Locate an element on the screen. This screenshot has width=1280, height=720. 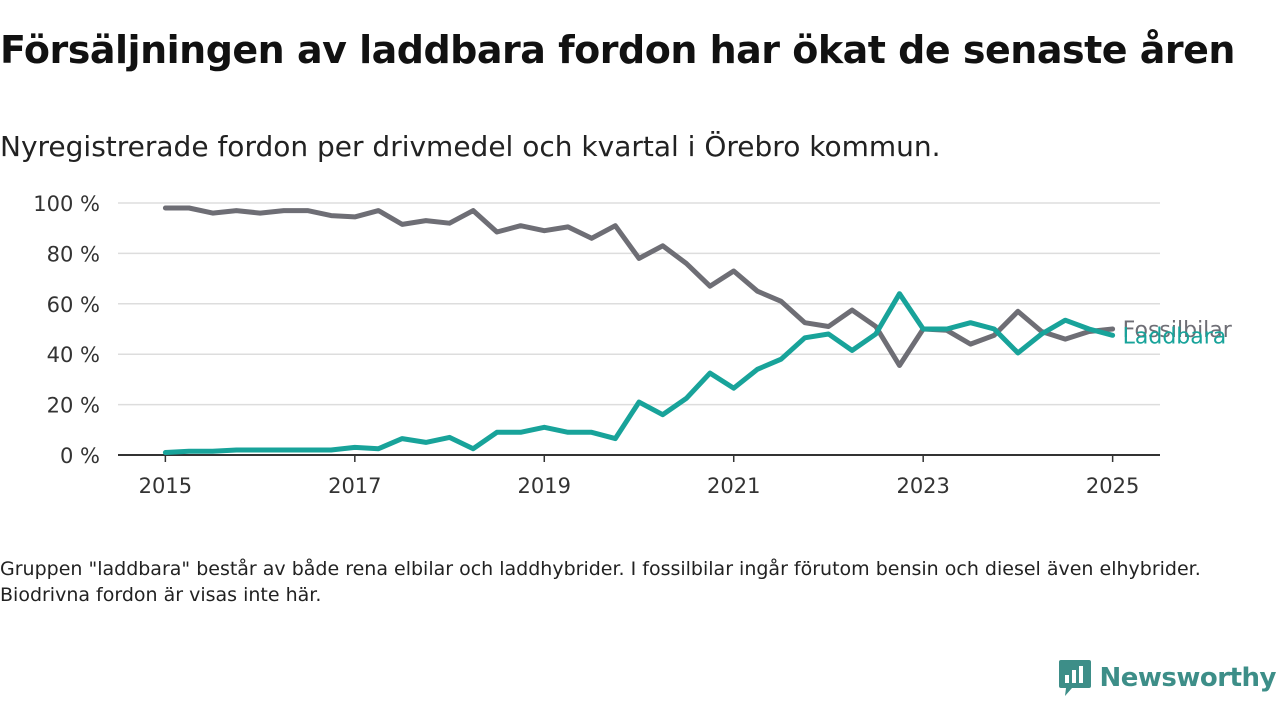
y-tick-label: 60 % is located at coordinates (73, 305).